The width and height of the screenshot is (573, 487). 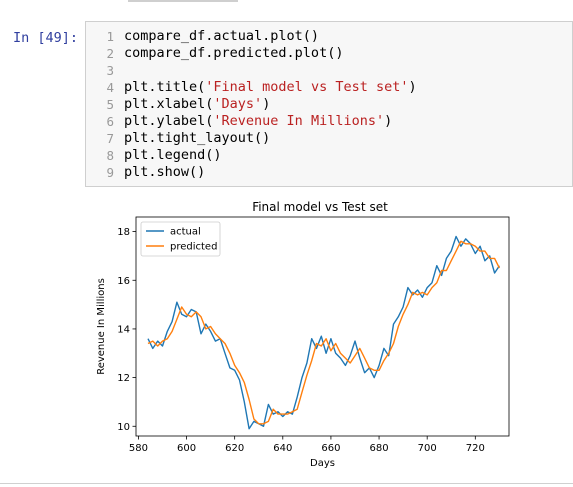 What do you see at coordinates (110, 104) in the screenshot?
I see `line-number: 5` at bounding box center [110, 104].